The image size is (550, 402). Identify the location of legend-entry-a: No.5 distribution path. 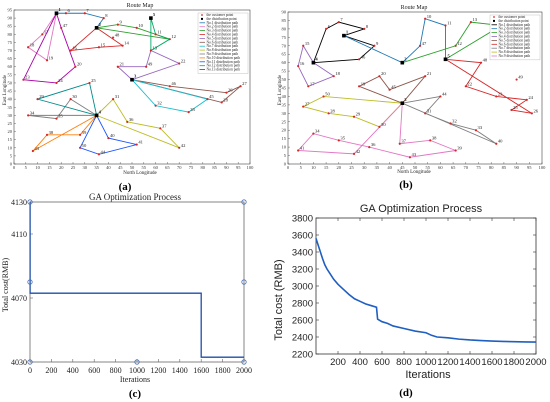
(223, 38).